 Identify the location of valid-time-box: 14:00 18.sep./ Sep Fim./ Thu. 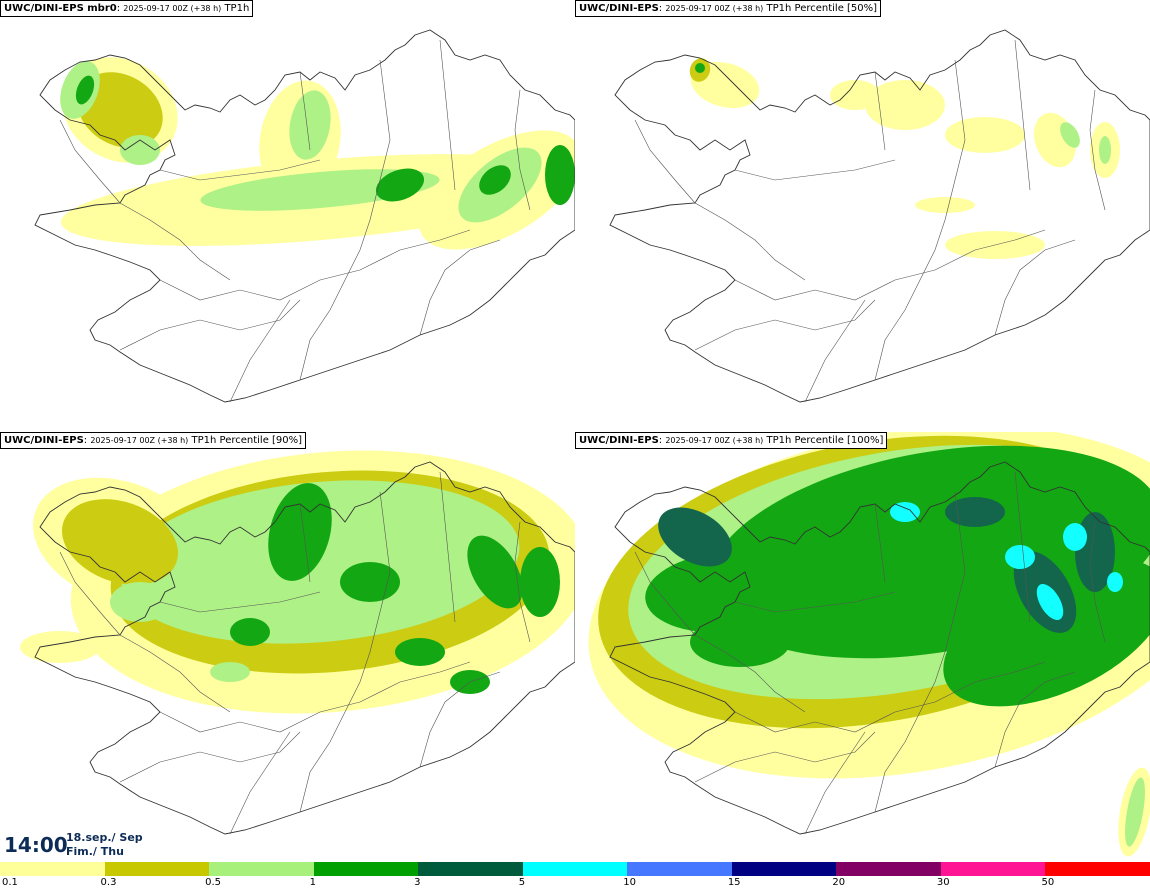
(75, 845).